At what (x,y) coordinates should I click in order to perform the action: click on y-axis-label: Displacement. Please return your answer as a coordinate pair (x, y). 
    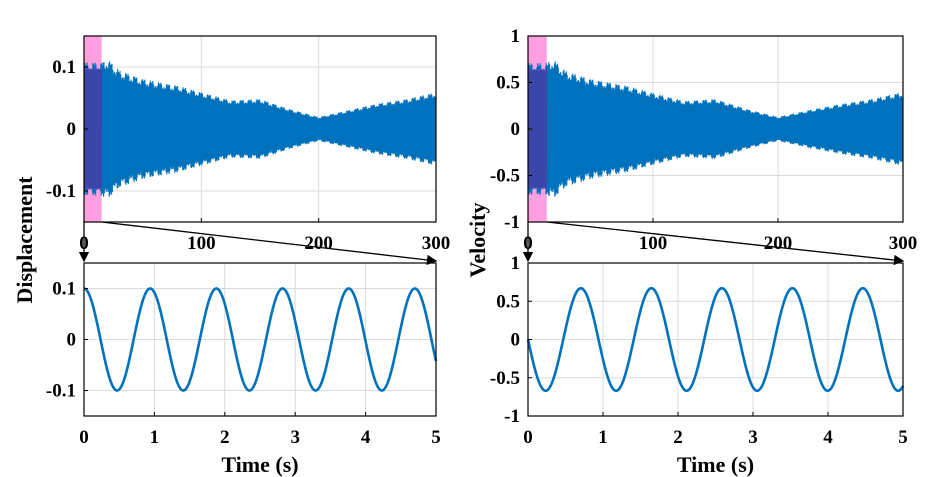
    Looking at the image, I should click on (24, 240).